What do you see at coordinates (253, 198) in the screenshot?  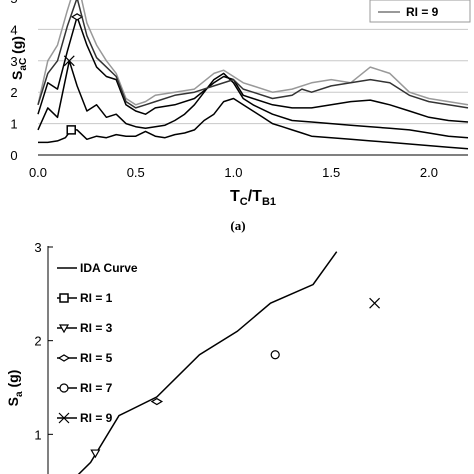 I see `panel-a-x-axis-label: TC/TB1` at bounding box center [253, 198].